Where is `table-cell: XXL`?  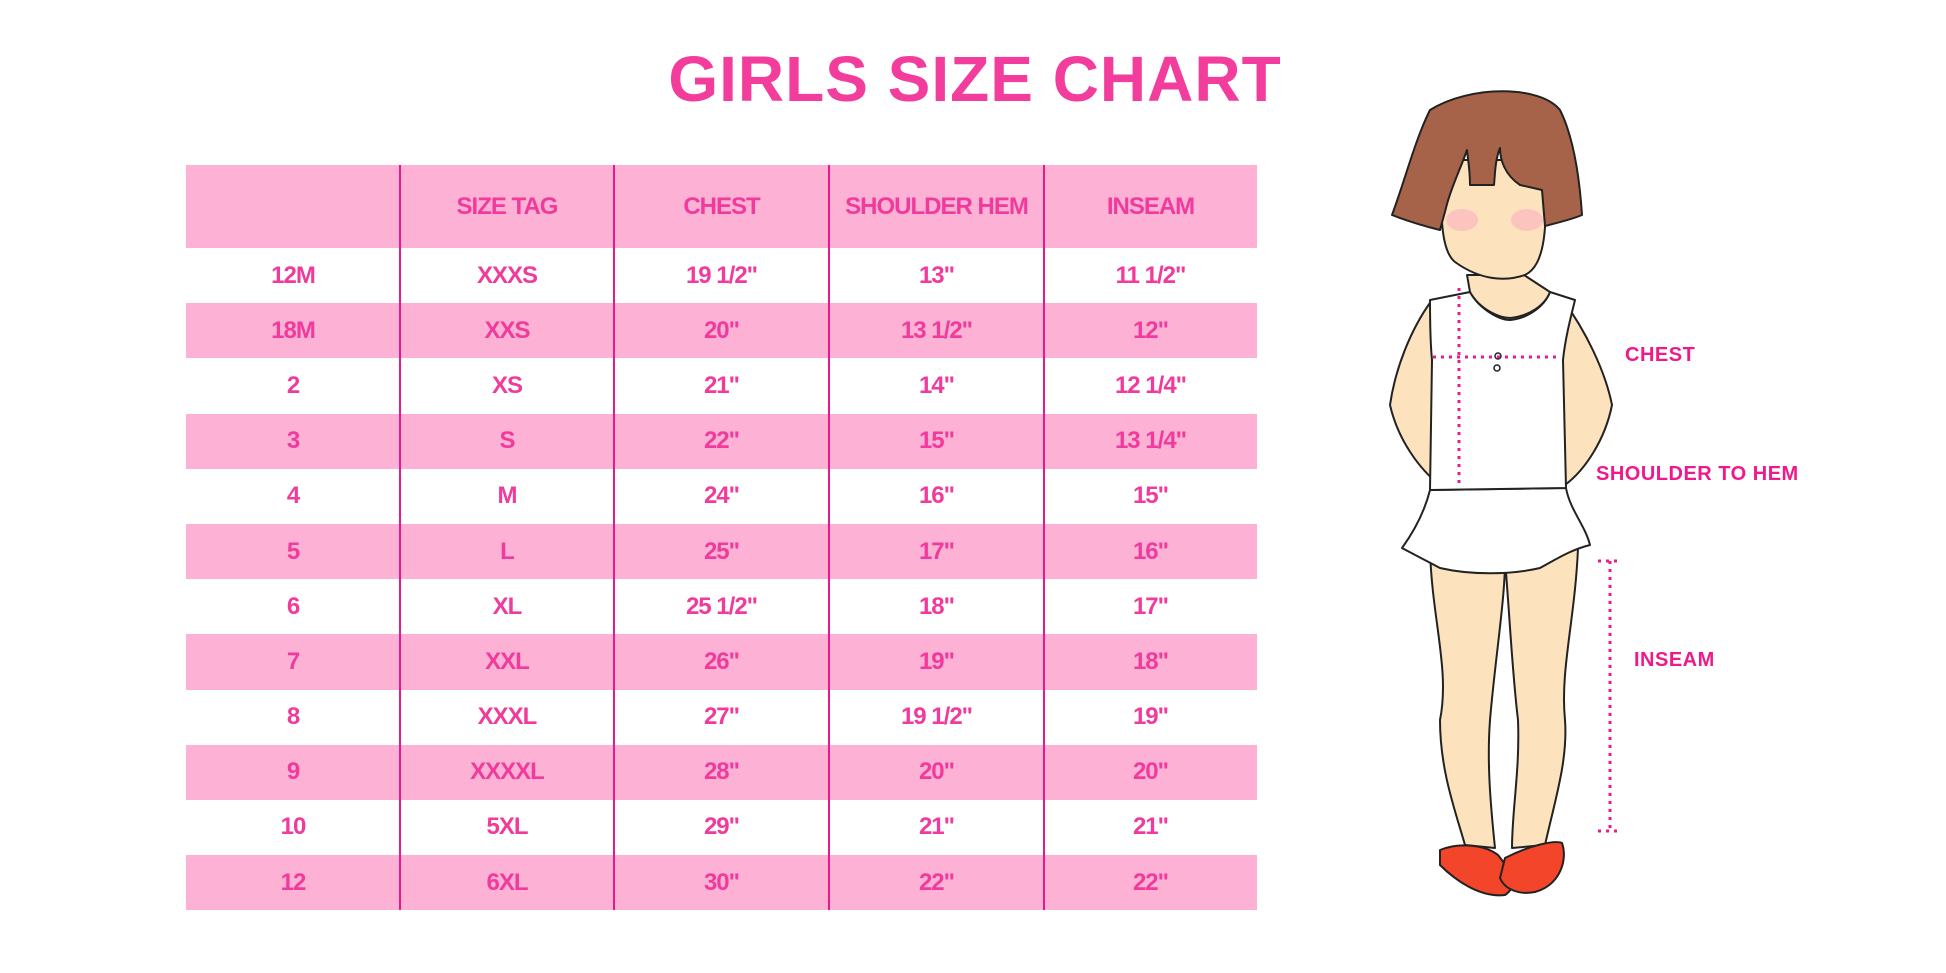 table-cell: XXL is located at coordinates (507, 661).